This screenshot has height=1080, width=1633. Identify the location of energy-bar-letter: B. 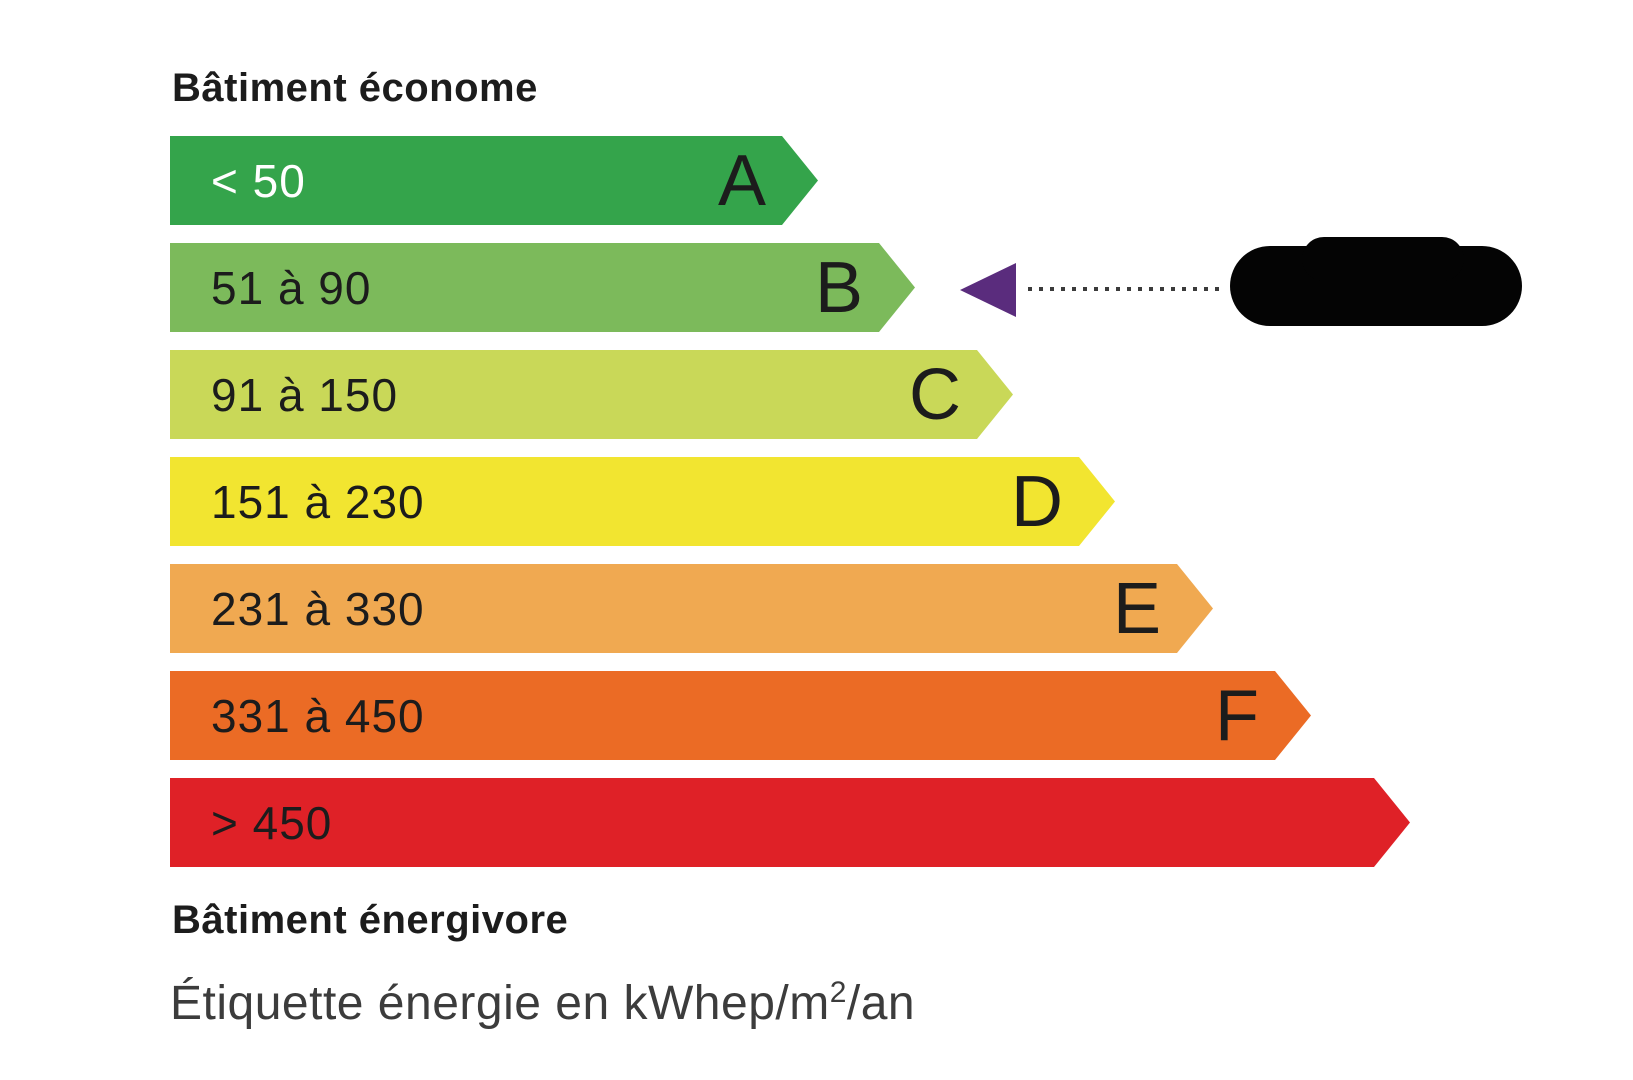
(838, 287).